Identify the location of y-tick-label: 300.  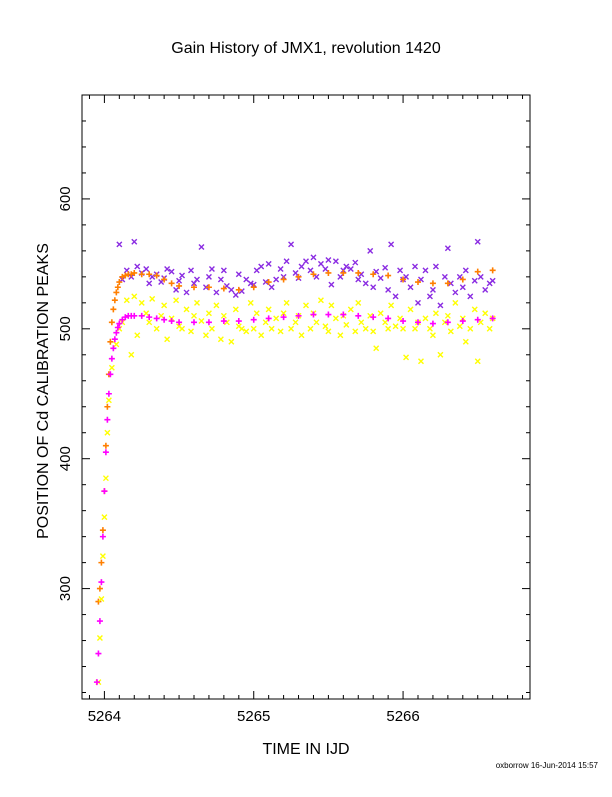
(65, 588).